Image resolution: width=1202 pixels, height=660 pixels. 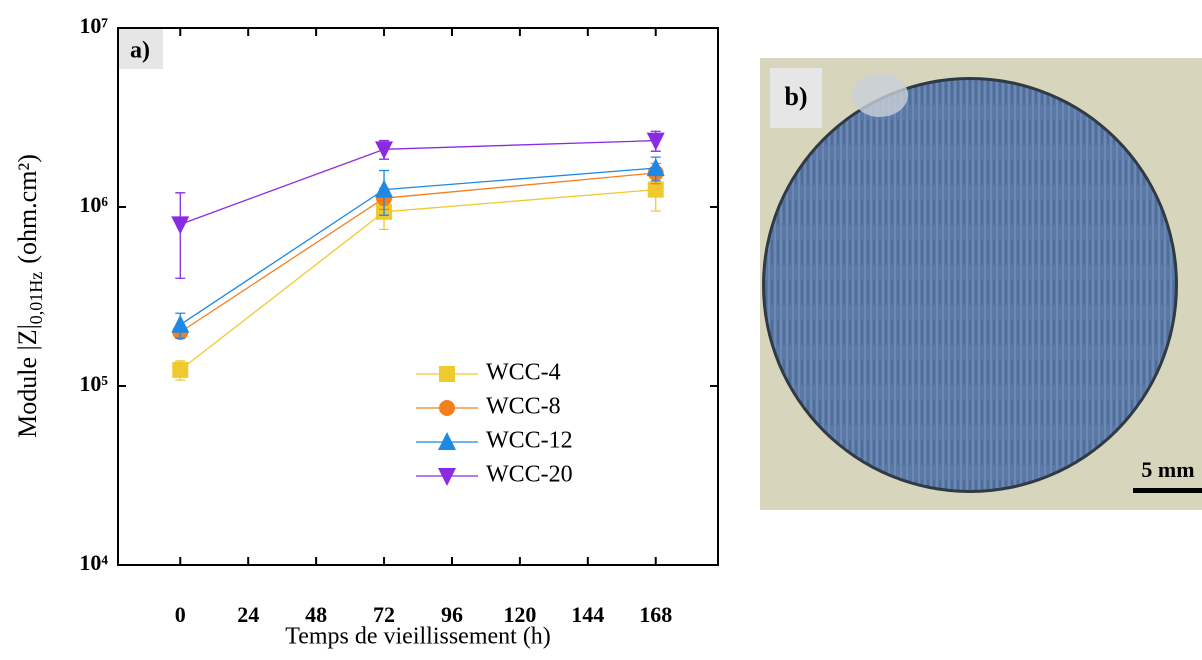 I want to click on y-axis-label: Module |Z|0,01Hz (ohm.cm²), so click(x=29, y=296).